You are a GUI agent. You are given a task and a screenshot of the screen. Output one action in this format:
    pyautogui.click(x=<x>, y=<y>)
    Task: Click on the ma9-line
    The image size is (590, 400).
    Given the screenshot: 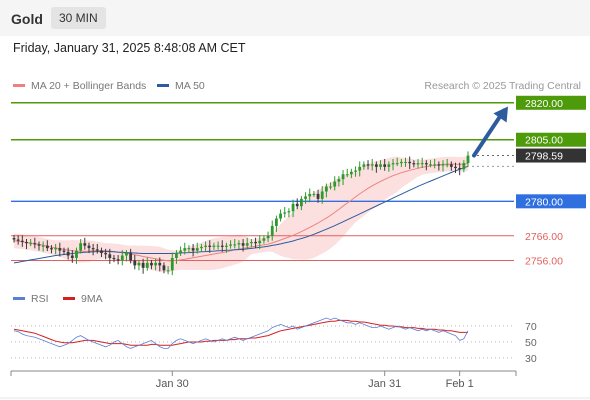 What is the action you would take?
    pyautogui.click(x=240, y=332)
    